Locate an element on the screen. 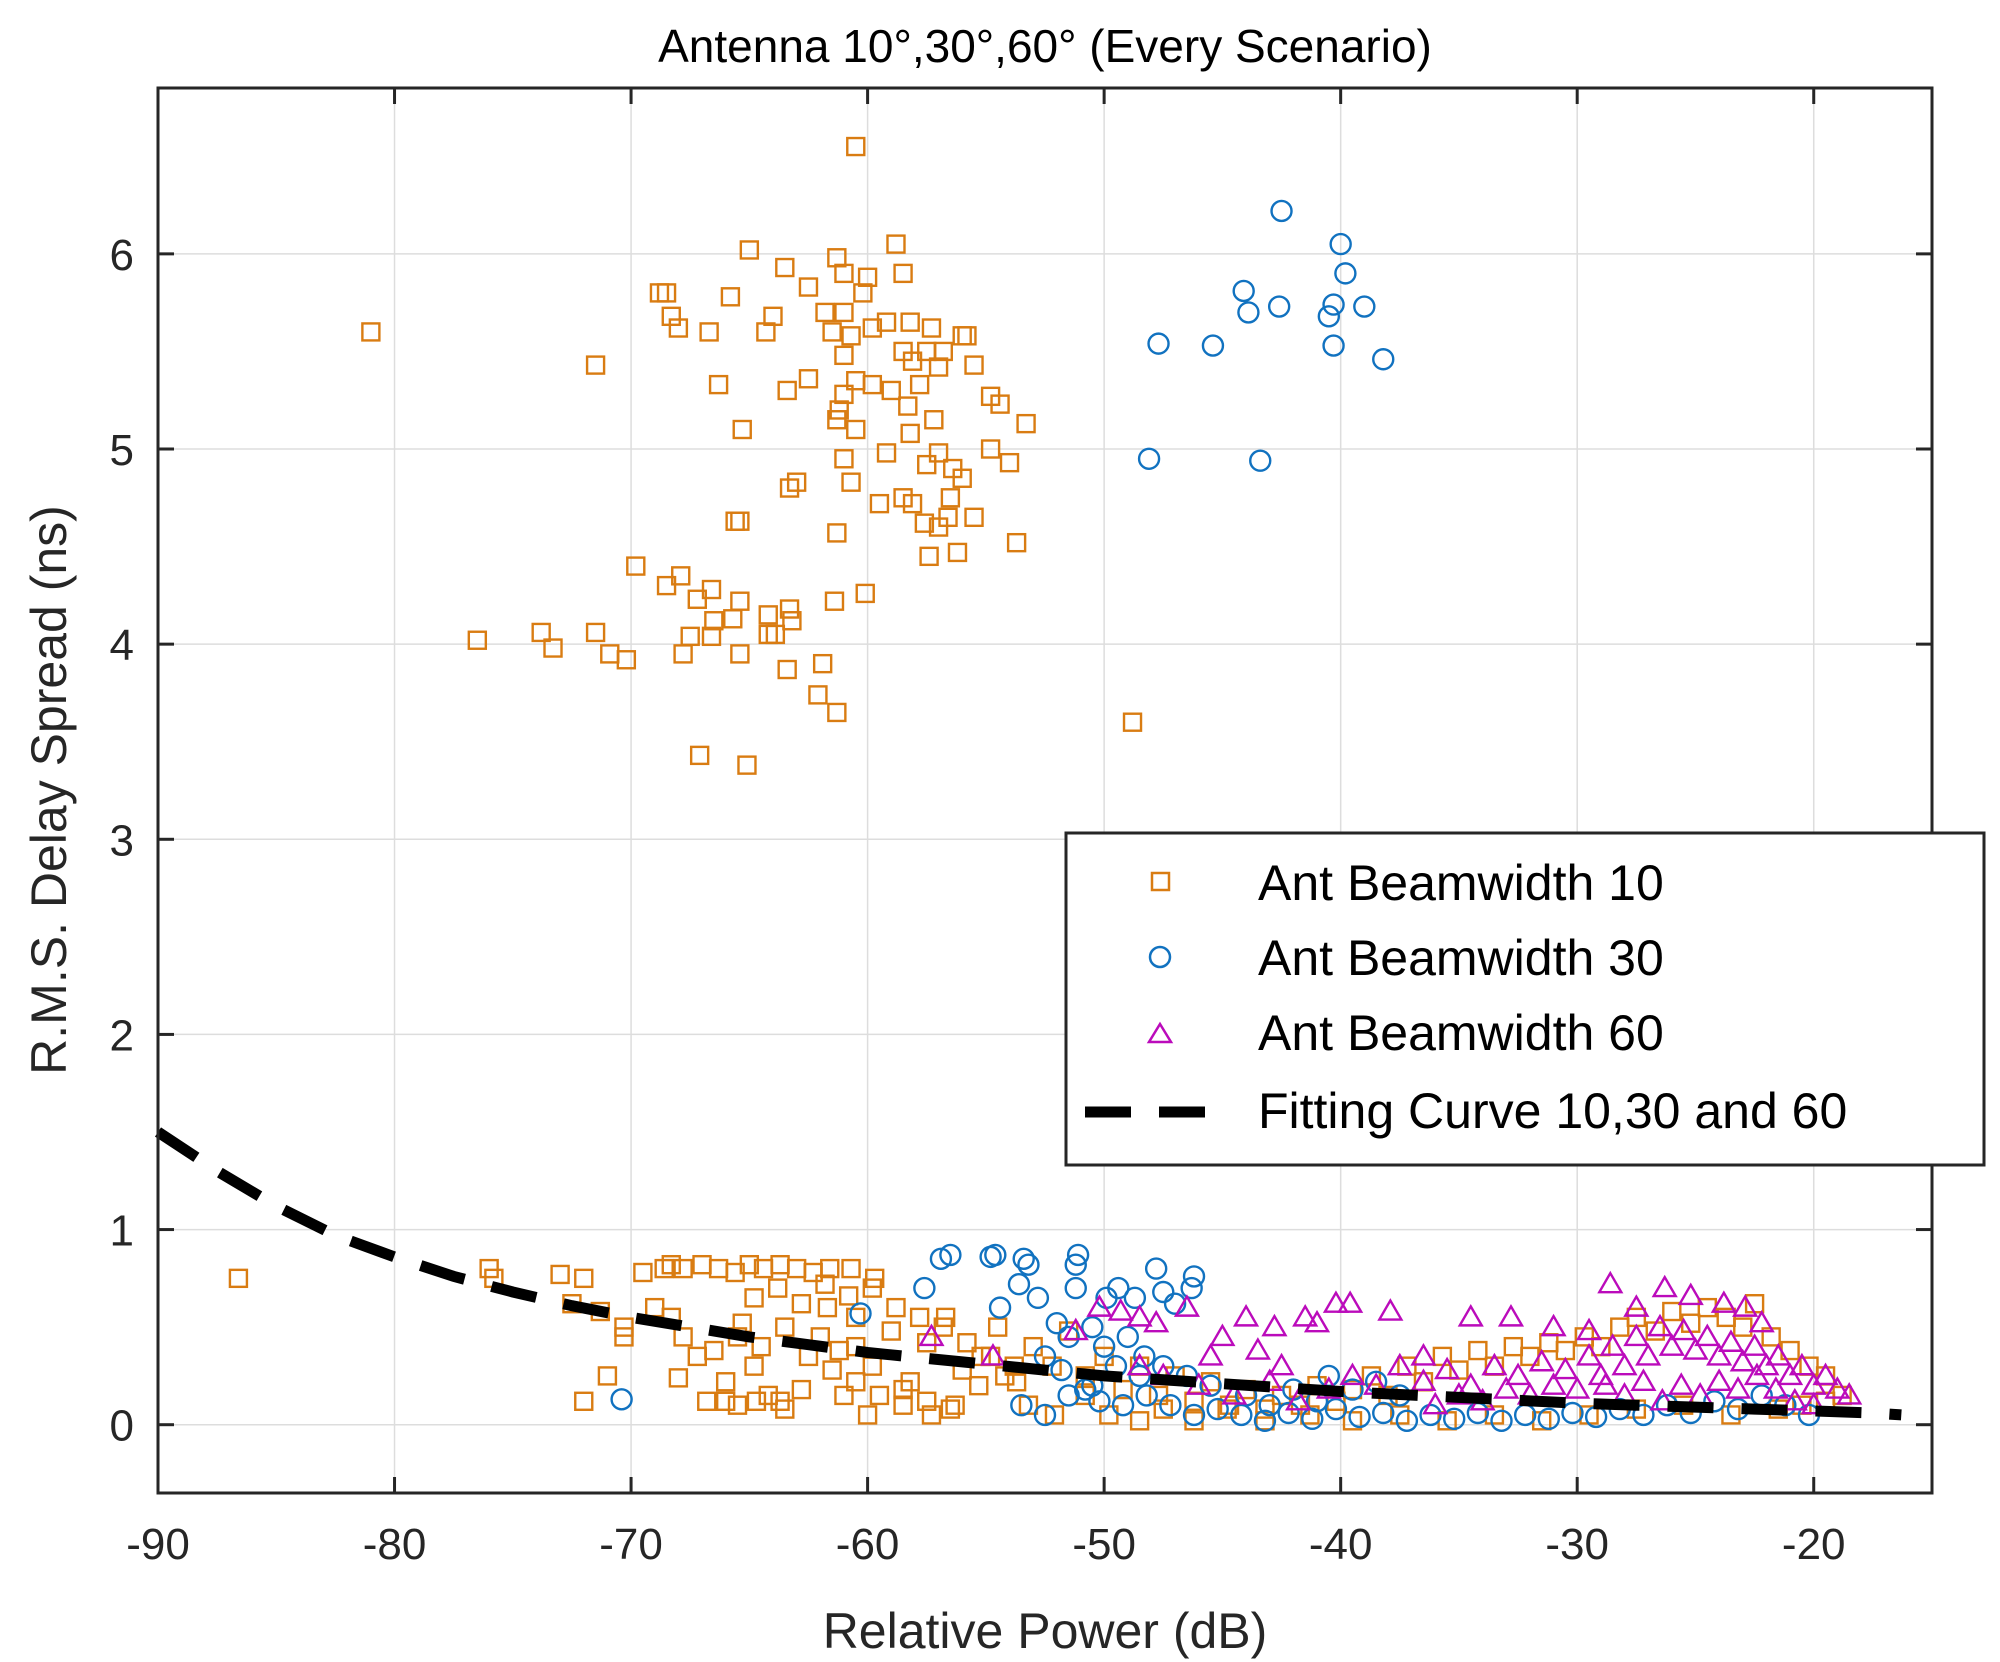  x-axis-label: Relative Power (dB) is located at coordinates (1045, 1631).